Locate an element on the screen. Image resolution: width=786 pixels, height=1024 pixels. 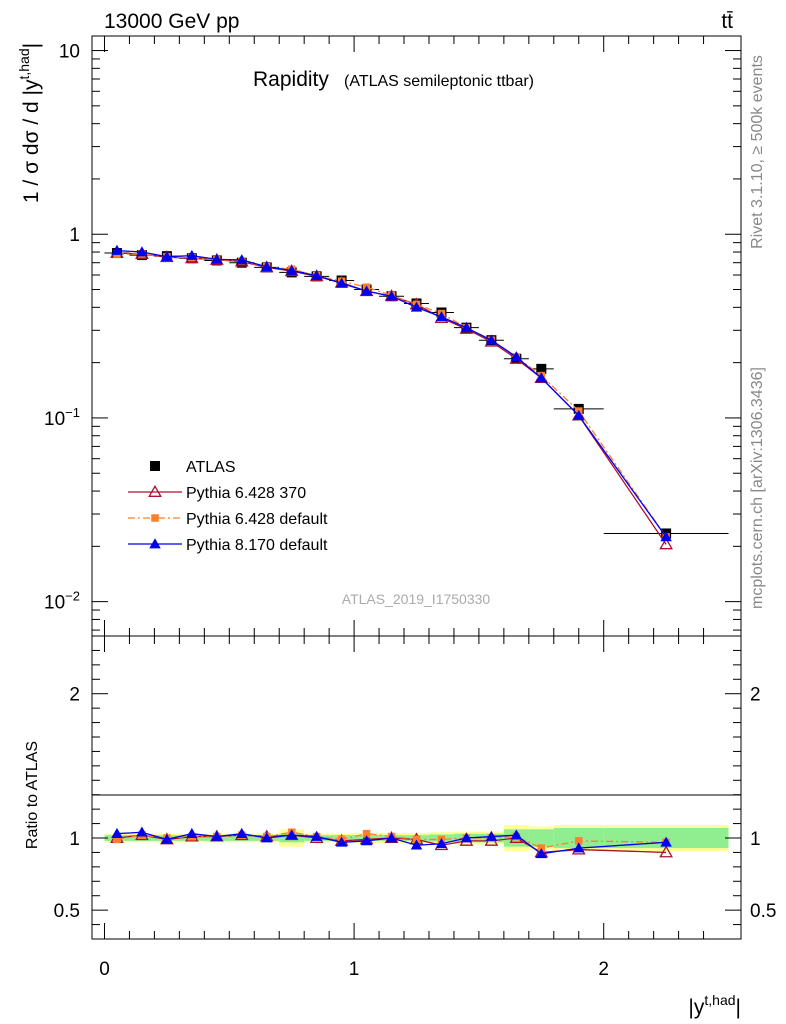
ratio-y-tick-label: 0.5 is located at coordinates (67, 911).